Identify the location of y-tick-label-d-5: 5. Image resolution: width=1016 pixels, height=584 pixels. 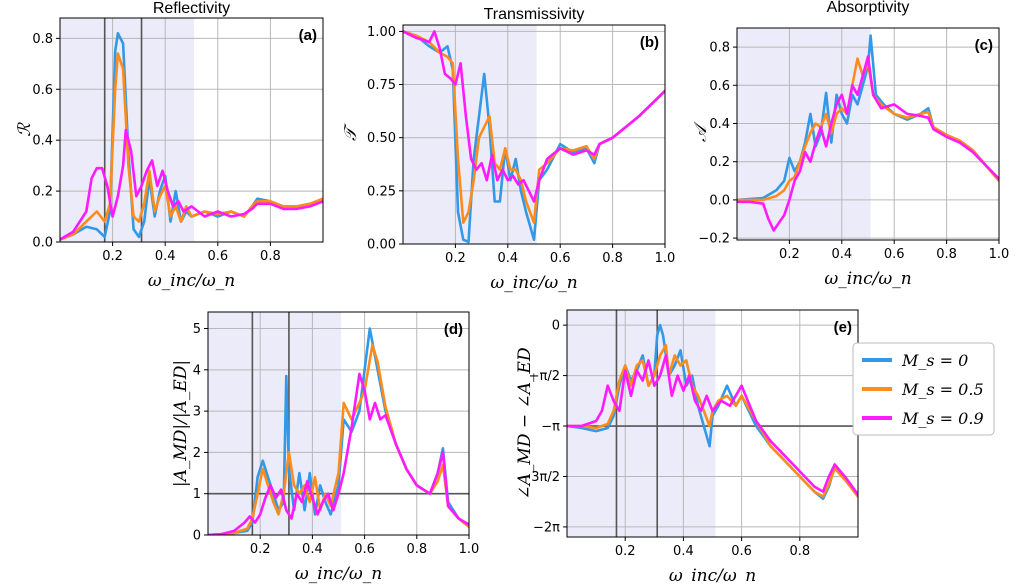
(197, 329).